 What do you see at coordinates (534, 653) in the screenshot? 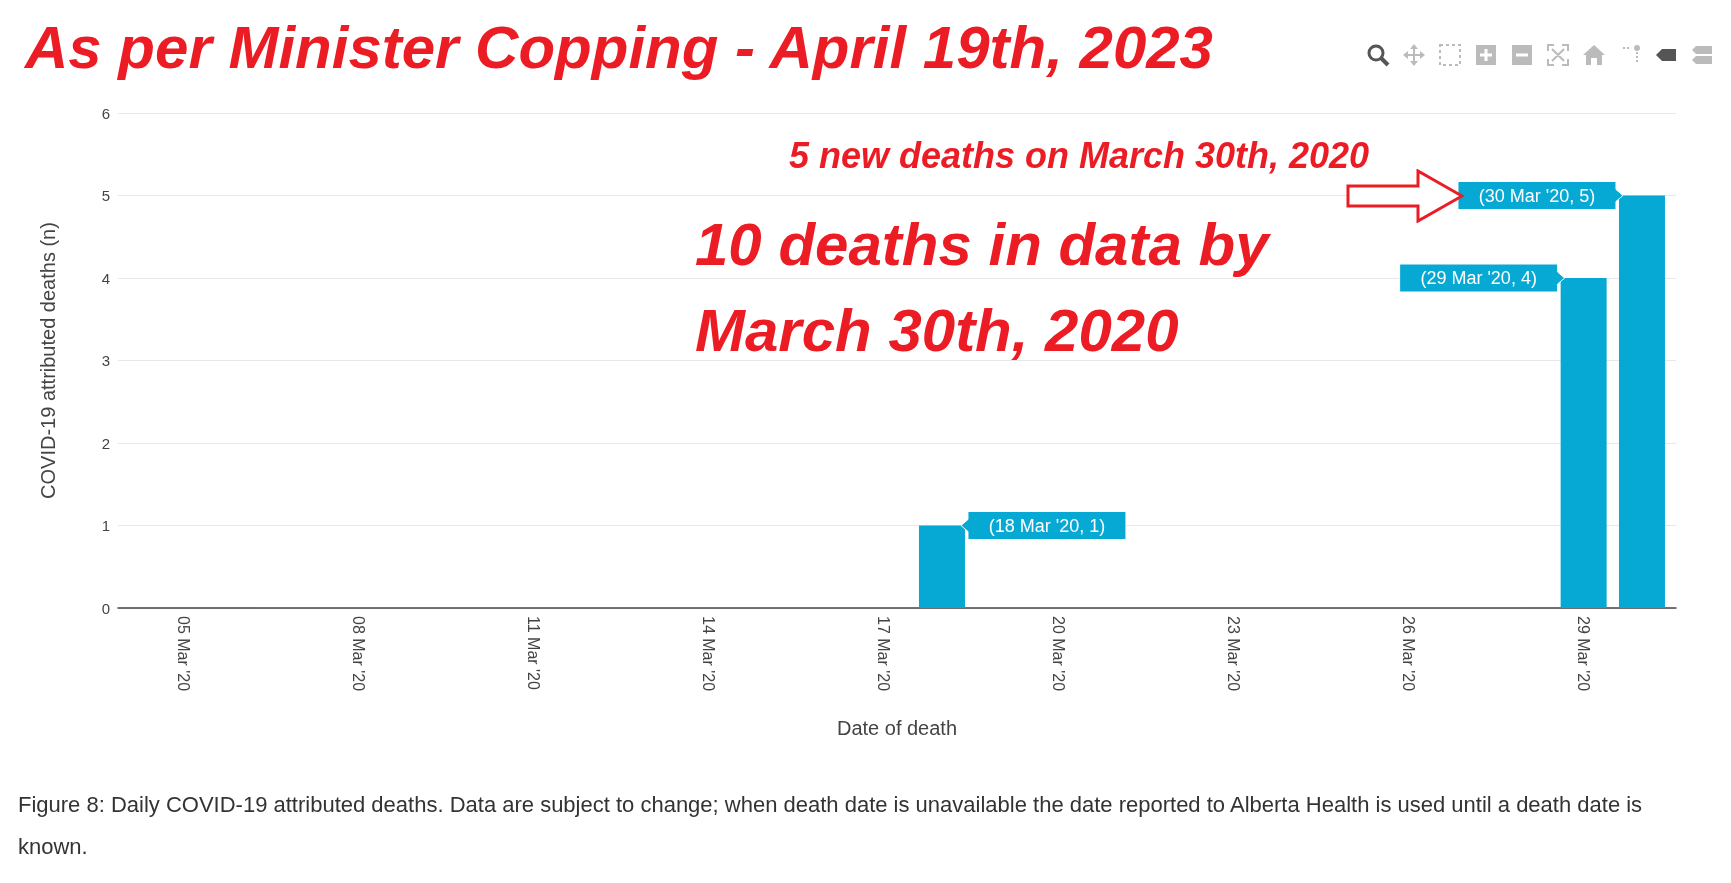
I see `x-tick-label: 11 Mar '20` at bounding box center [534, 653].